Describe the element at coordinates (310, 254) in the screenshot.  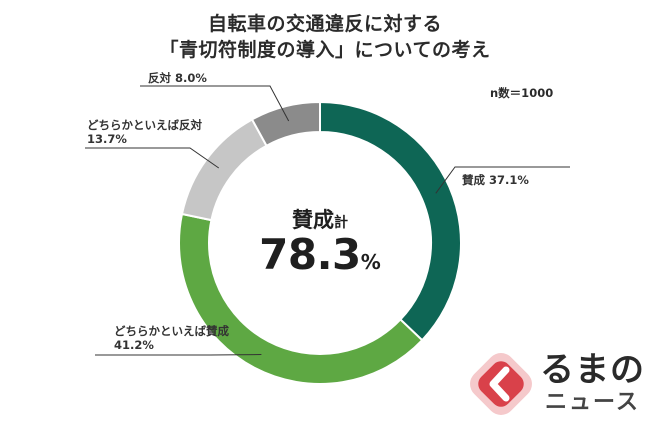
I see `center-total-value: 78.3` at that location.